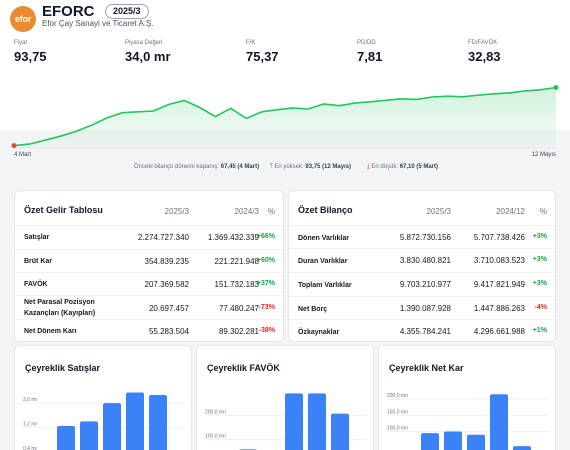 This screenshot has width=570, height=450. What do you see at coordinates (265, 236) in the screenshot?
I see `change-percent: +66%` at bounding box center [265, 236].